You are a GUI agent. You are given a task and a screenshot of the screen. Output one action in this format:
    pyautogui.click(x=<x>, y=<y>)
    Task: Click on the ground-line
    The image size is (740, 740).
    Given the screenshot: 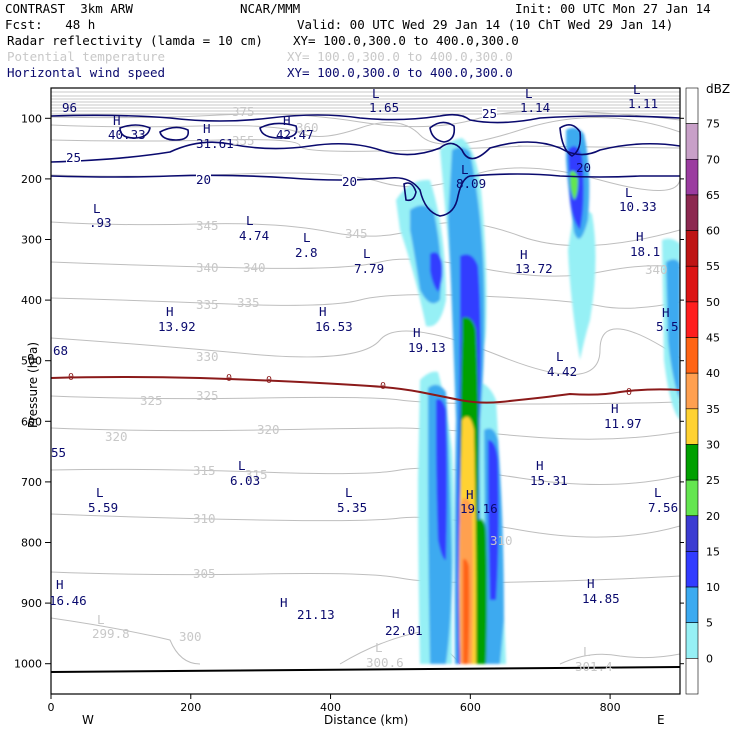 What is the action you would take?
    pyautogui.click(x=365, y=669)
    